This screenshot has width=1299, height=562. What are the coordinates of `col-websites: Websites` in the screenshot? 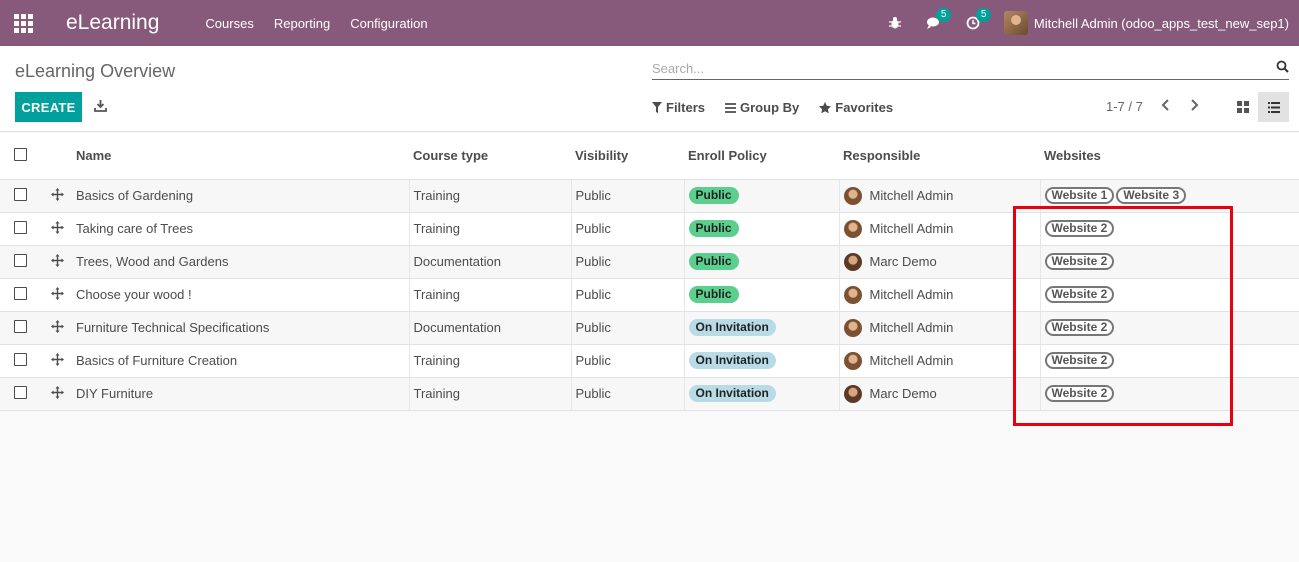 It's located at (1169, 156).